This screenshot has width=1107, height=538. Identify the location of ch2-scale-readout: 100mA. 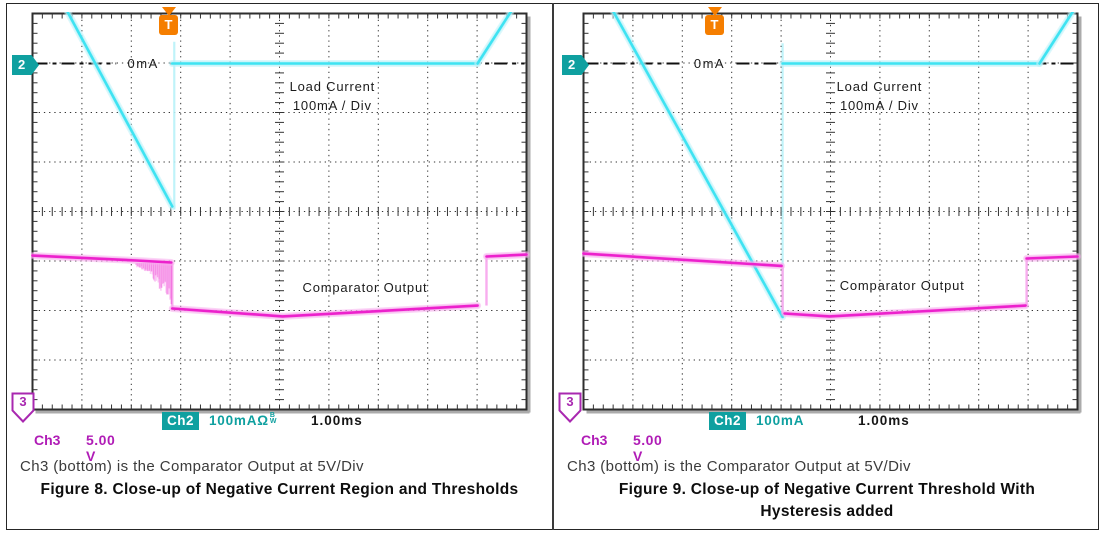
(780, 420).